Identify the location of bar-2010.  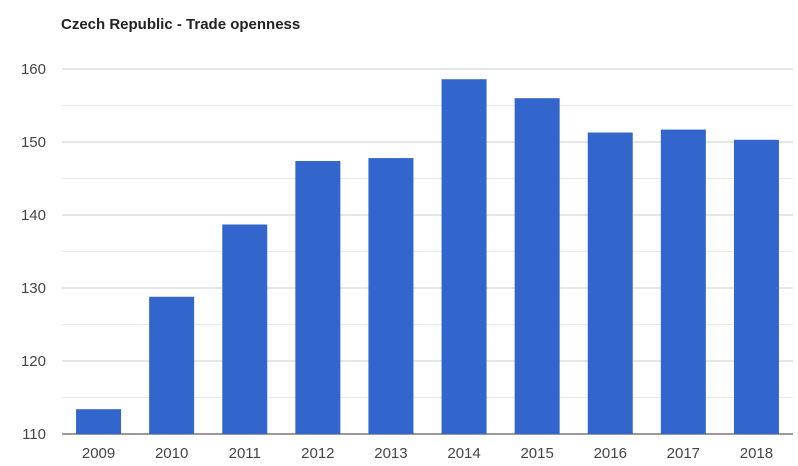
(172, 365).